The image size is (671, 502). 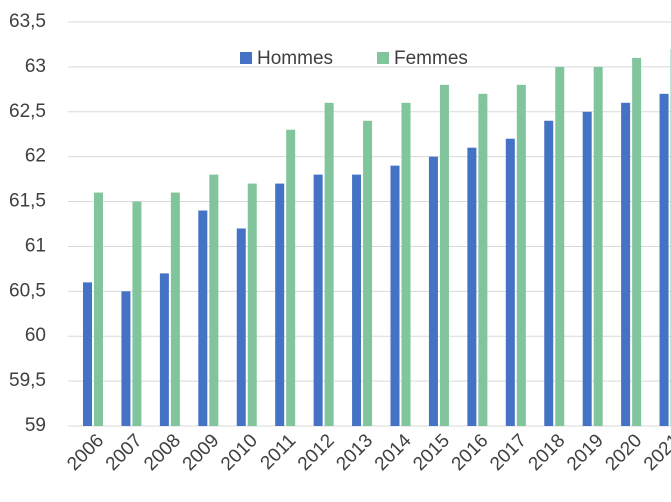 I want to click on x-tick-label: 2008, so click(x=162, y=452).